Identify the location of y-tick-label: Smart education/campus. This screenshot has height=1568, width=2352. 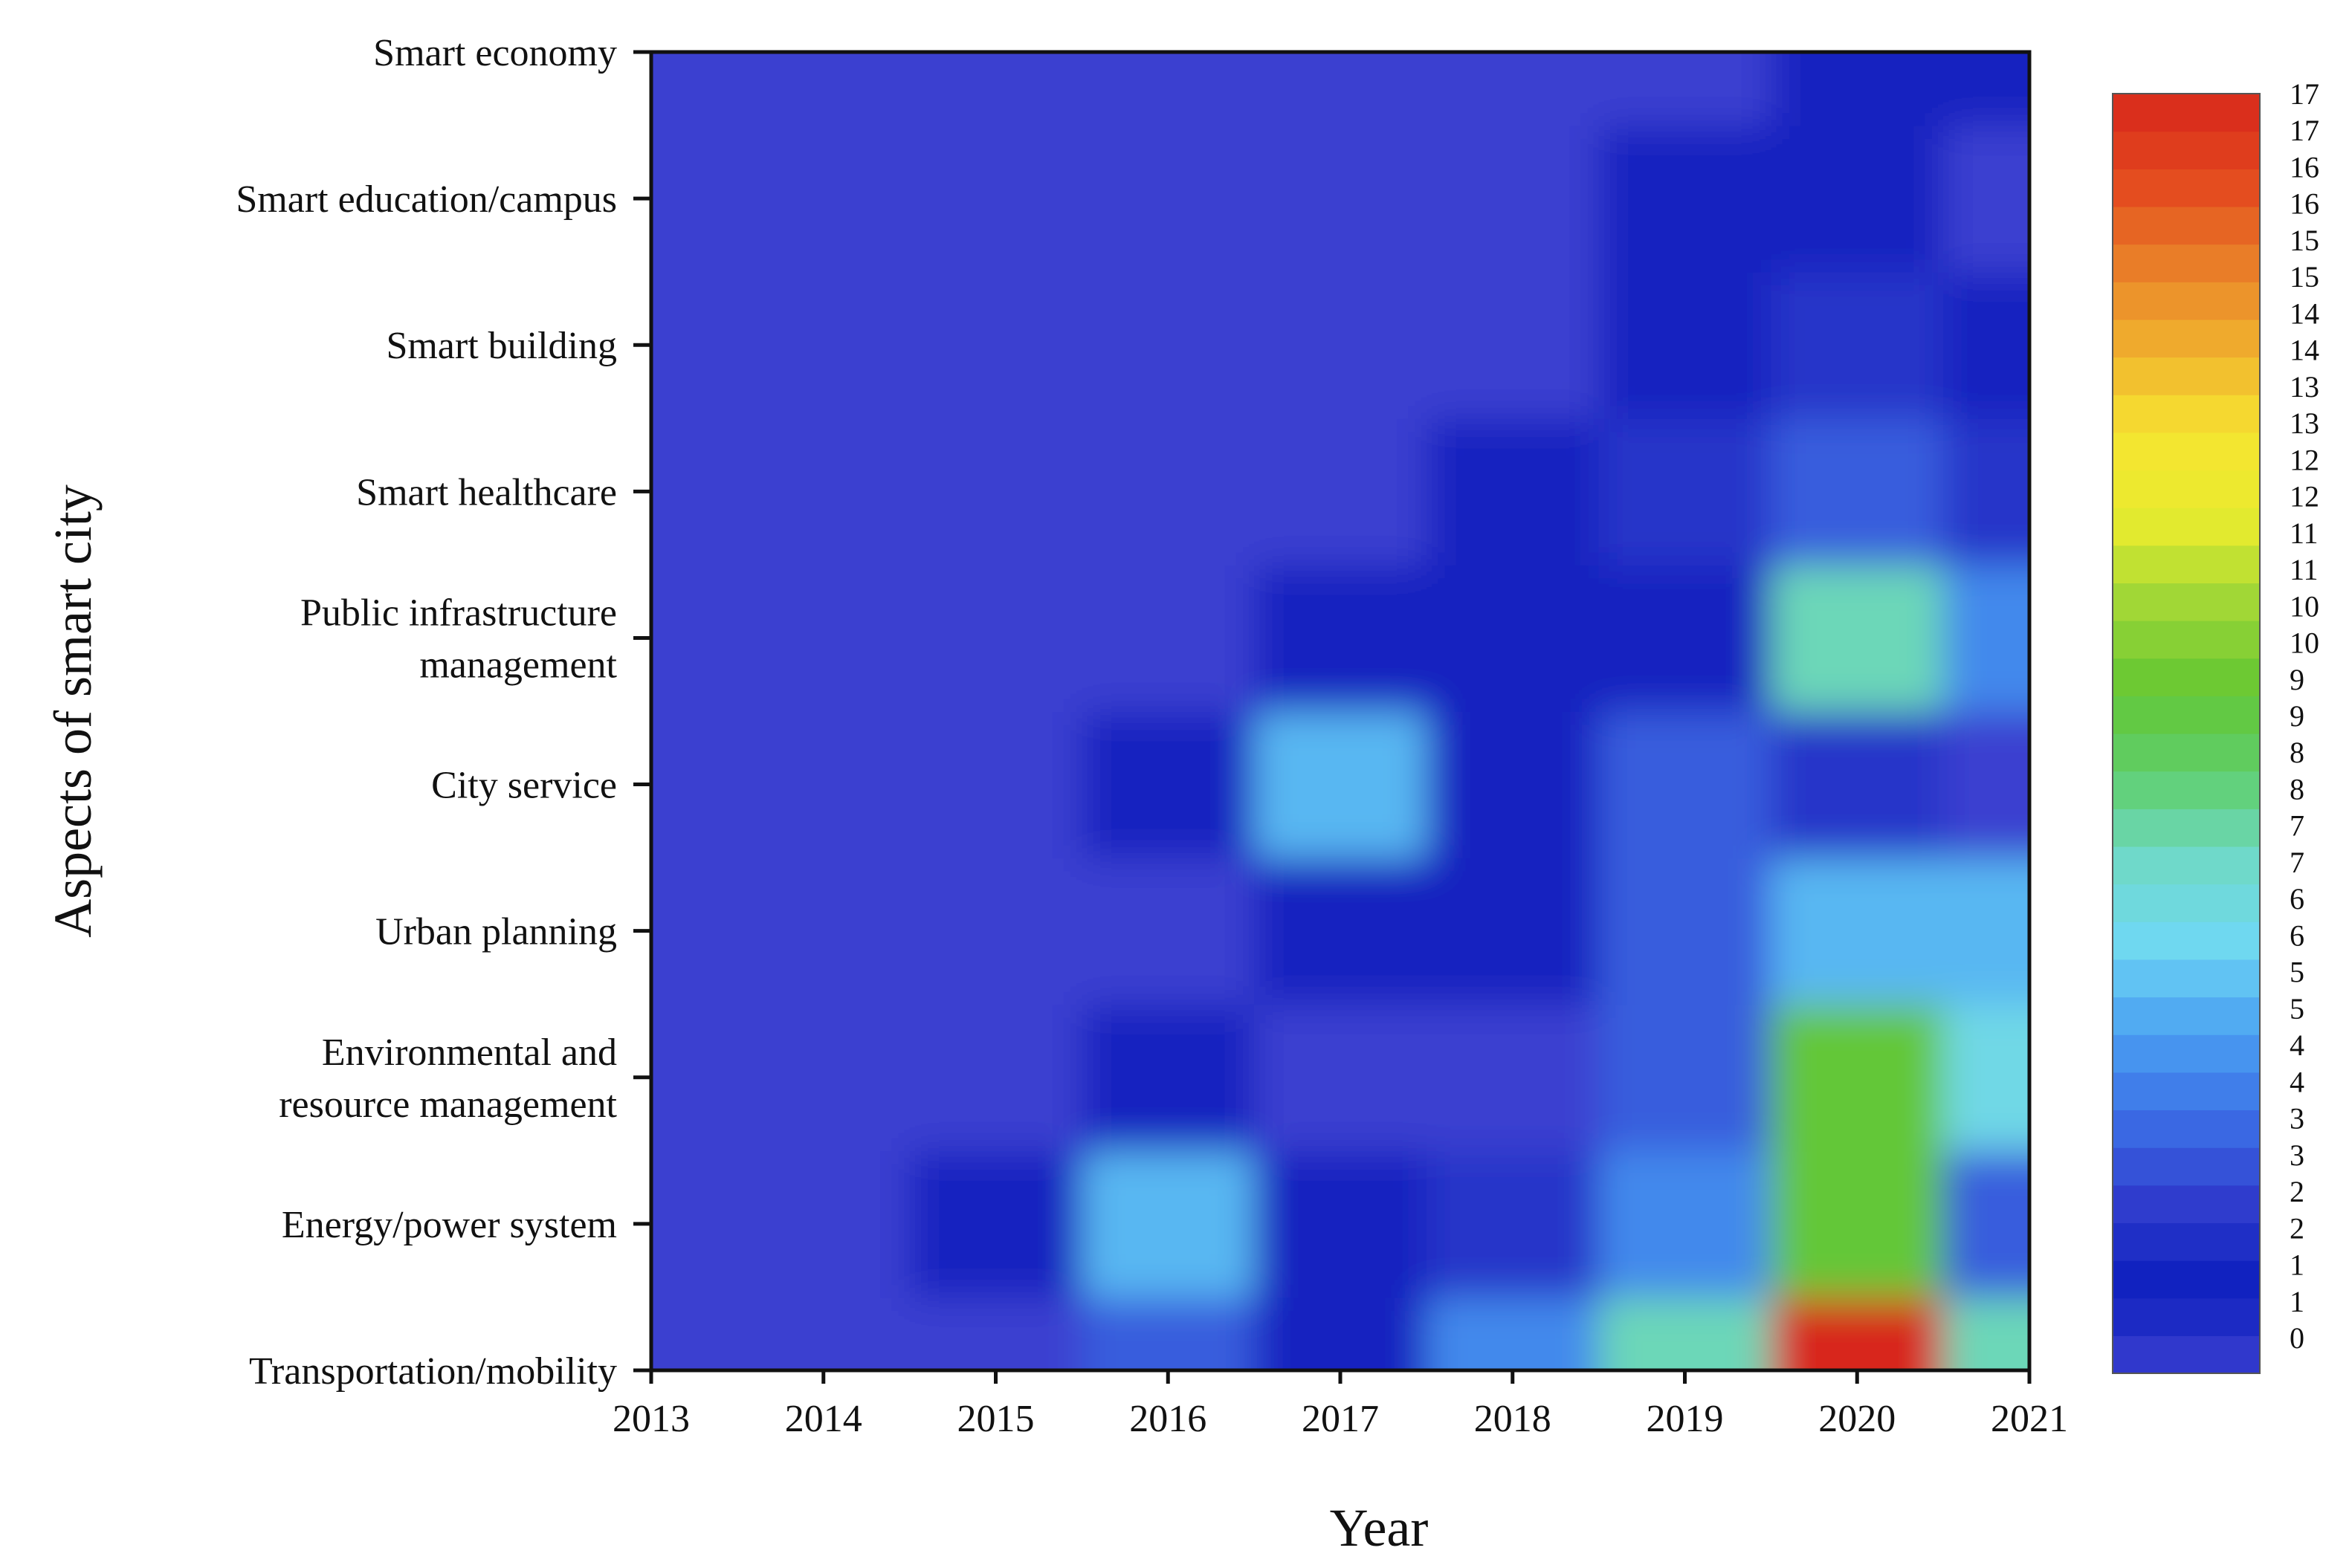
(427, 200).